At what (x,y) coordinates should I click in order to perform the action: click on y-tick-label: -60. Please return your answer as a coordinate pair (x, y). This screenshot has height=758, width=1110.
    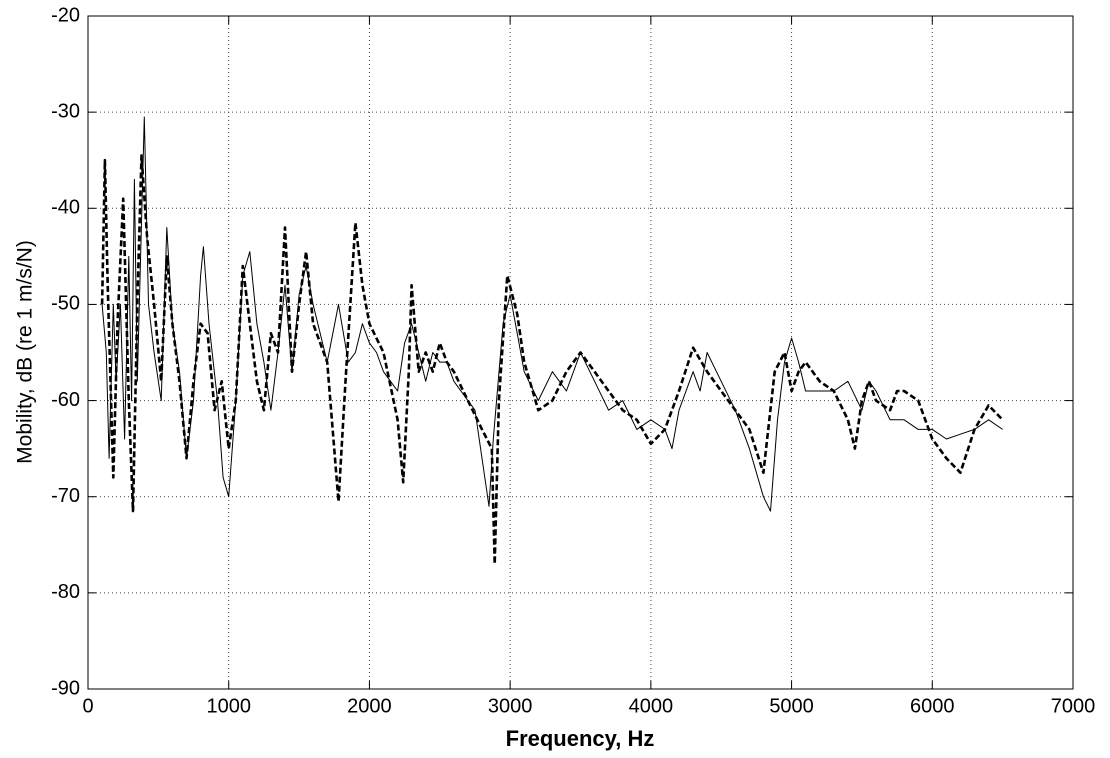
    Looking at the image, I should click on (65, 400).